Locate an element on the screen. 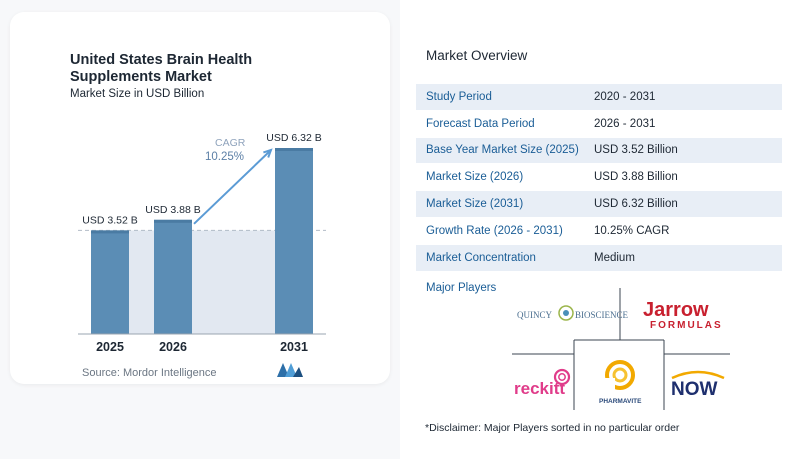  row-label: Market Size (2026) is located at coordinates (475, 177).